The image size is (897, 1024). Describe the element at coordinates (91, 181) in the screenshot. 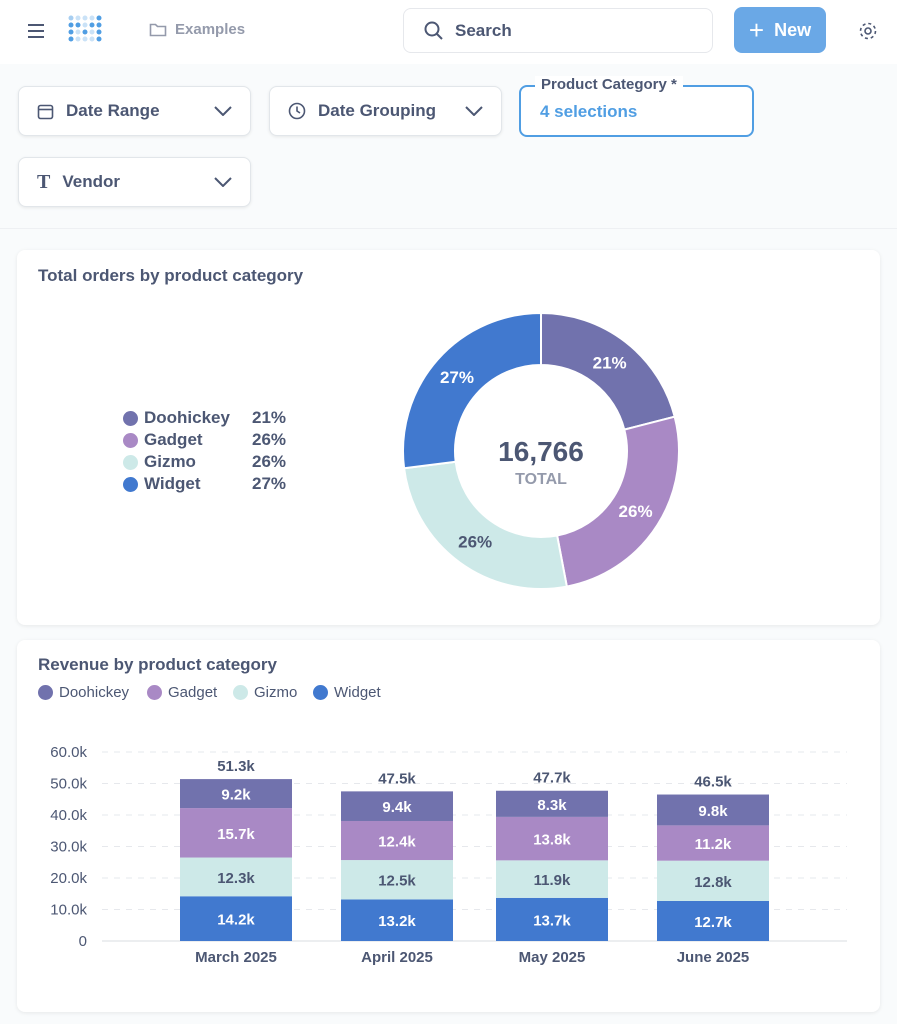

I see `vendor-label: Vendor` at that location.